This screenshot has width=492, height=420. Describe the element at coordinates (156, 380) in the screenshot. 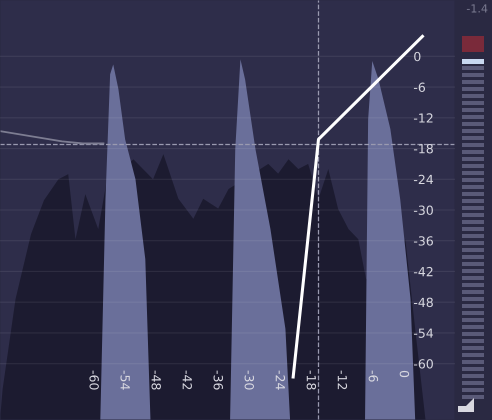

I see `x-tick-label: -48` at that location.